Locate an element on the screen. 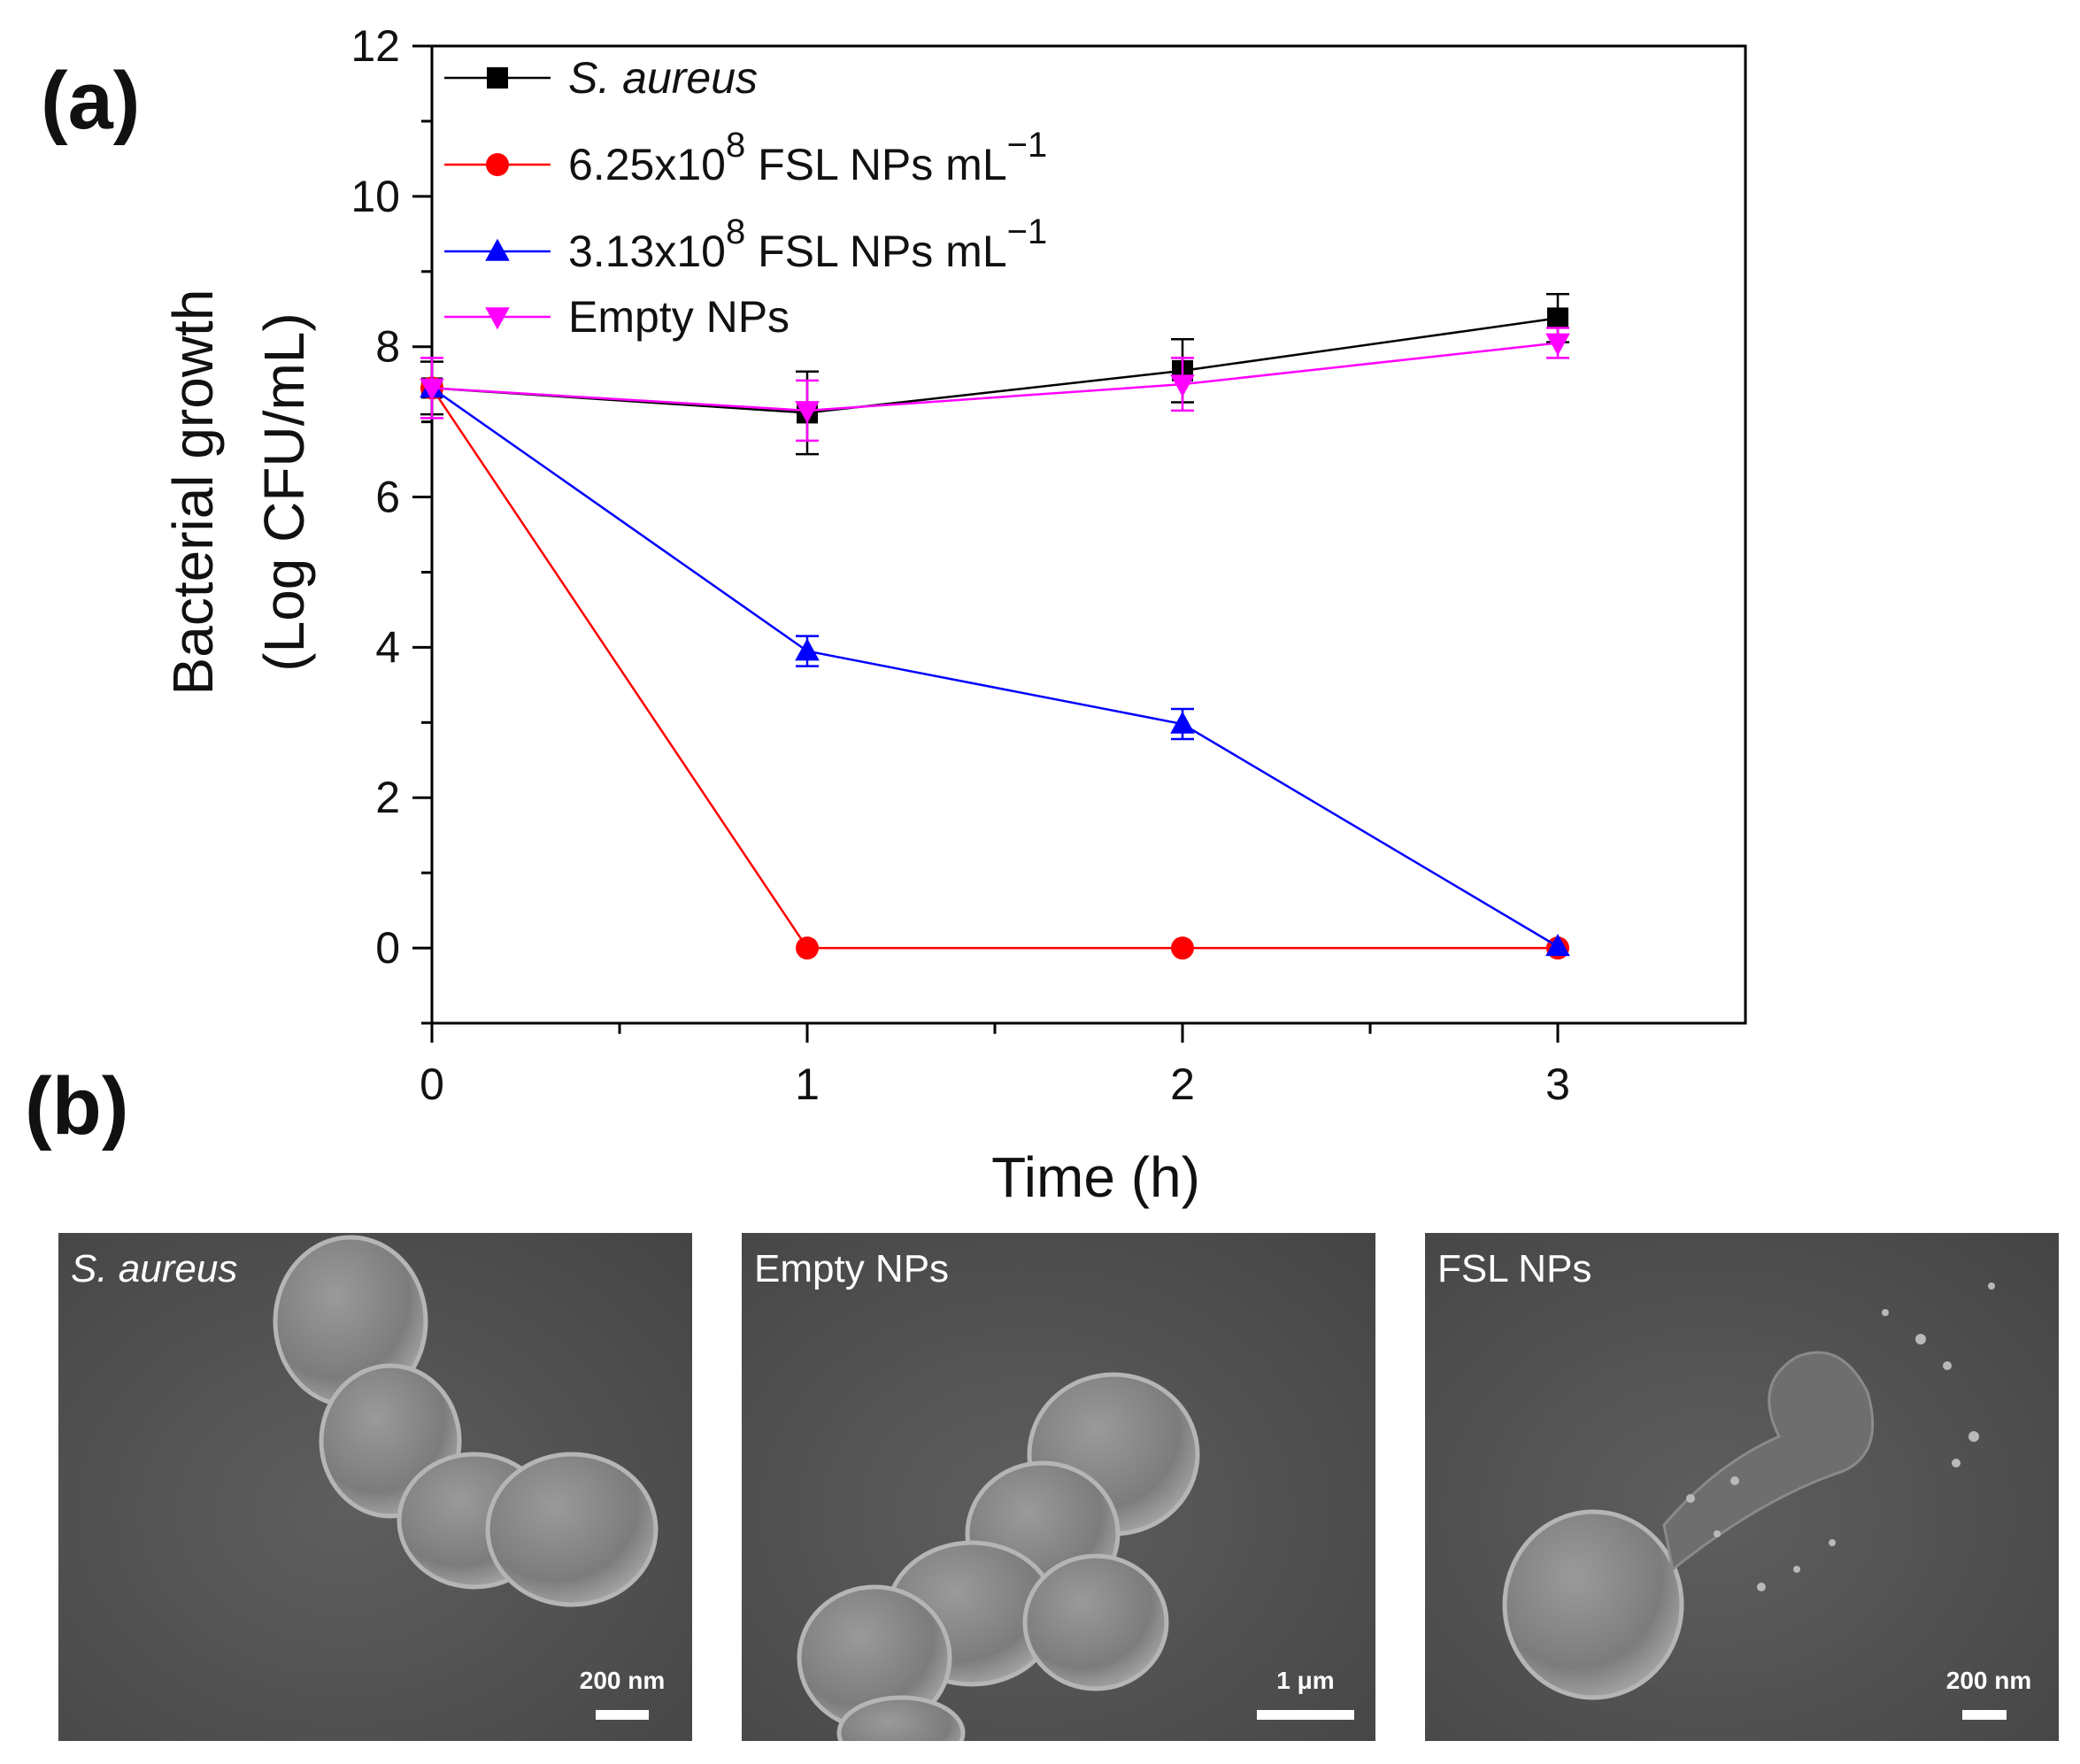 Image resolution: width=2080 pixels, height=1764 pixels. legend-label: Empty NPs is located at coordinates (679, 317).